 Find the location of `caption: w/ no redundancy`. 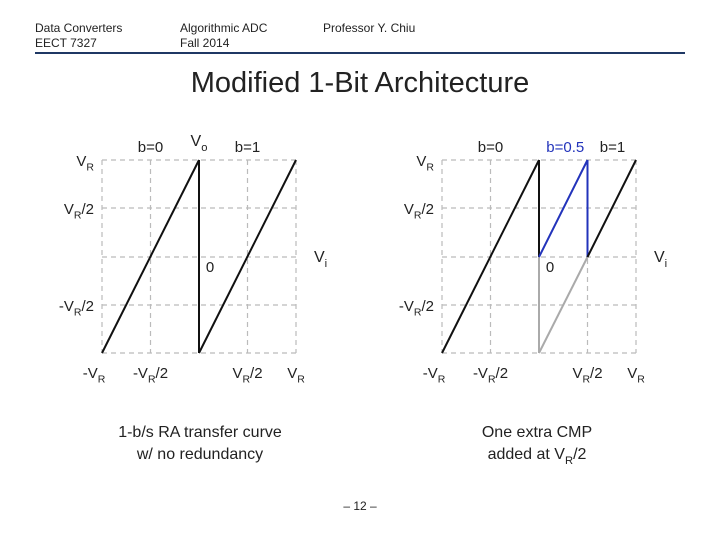

caption: w/ no redundancy is located at coordinates (199, 454).